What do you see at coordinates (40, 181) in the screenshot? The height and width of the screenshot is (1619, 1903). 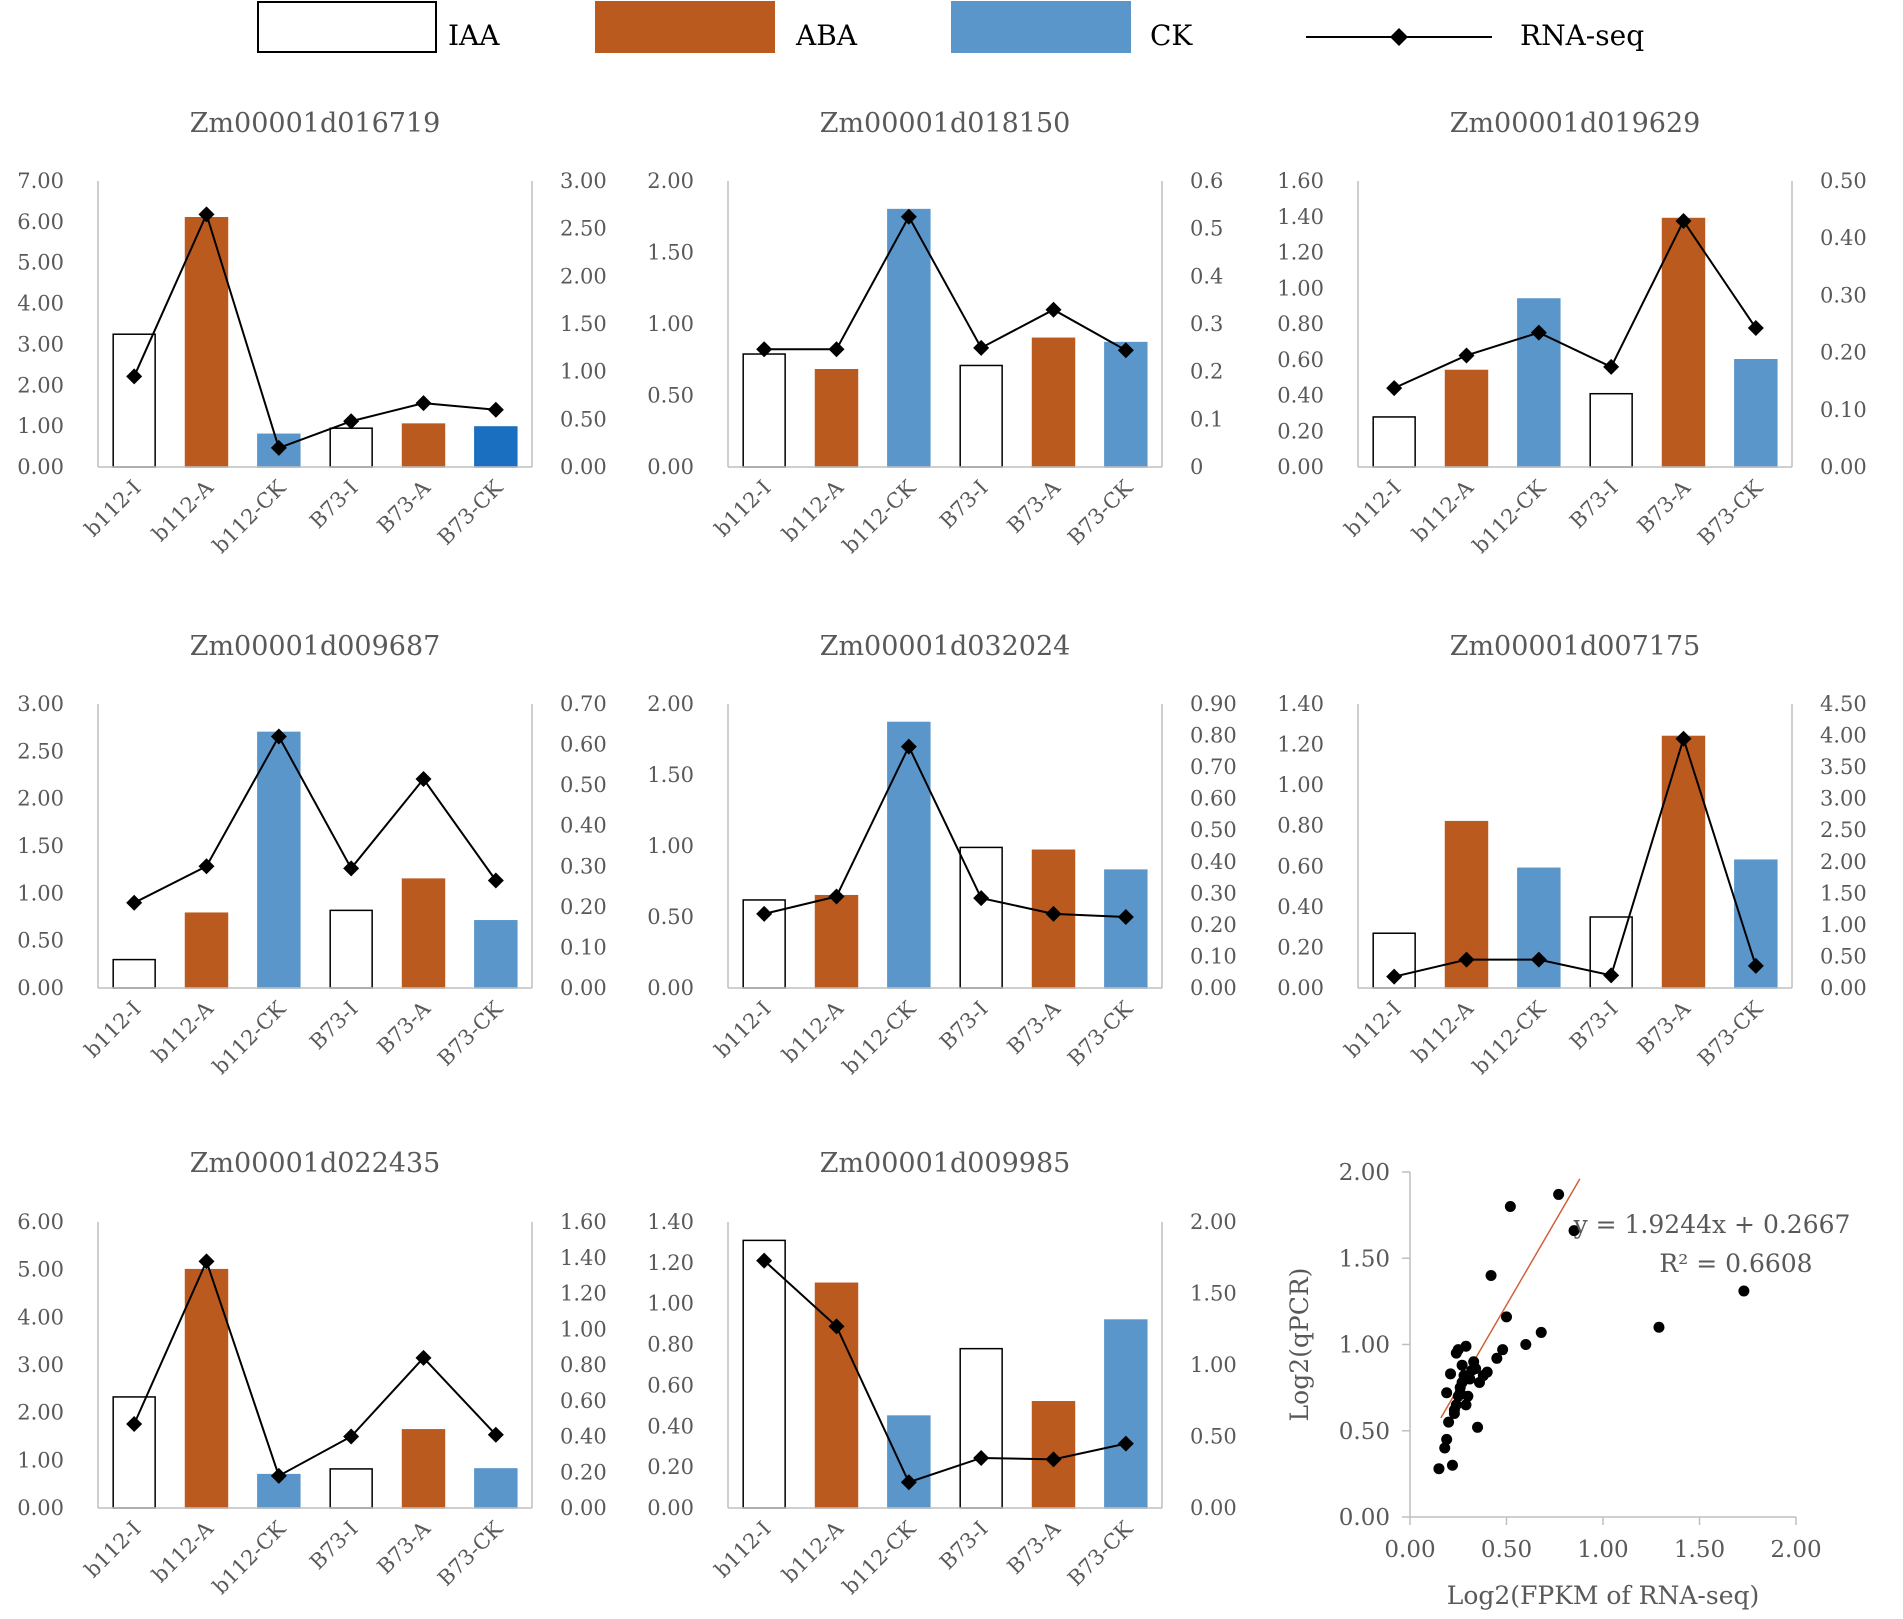 I see `y-left-tick: 7.00` at bounding box center [40, 181].